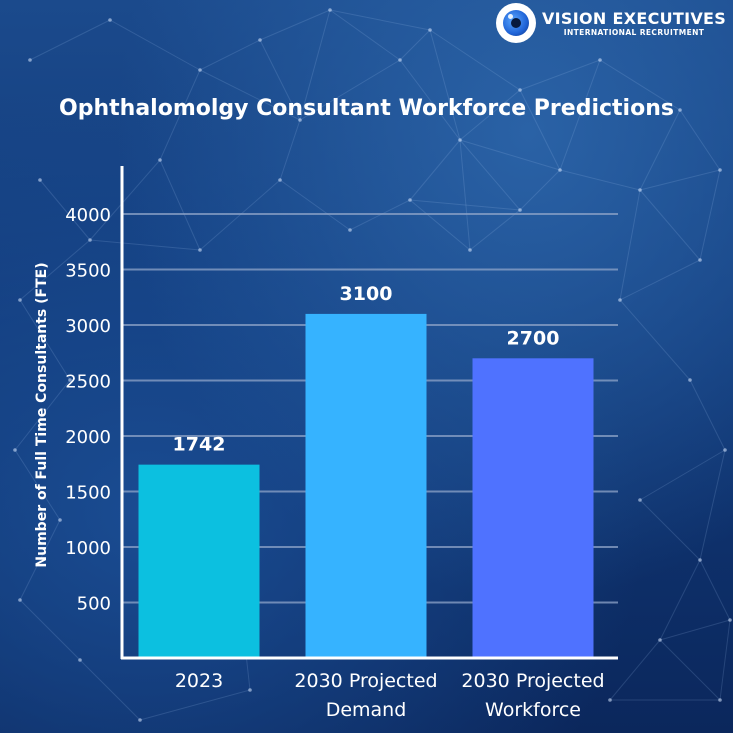 Image resolution: width=733 pixels, height=733 pixels. Describe the element at coordinates (88, 326) in the screenshot. I see `y-tick-label: 3000` at that location.